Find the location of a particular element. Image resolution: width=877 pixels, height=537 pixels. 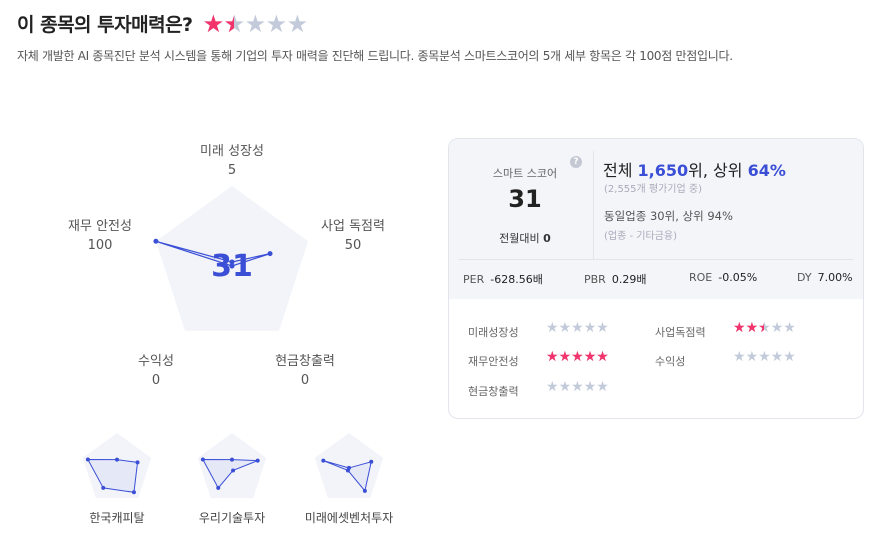

overall-note: (2,555개 평가기업 중) is located at coordinates (653, 189).